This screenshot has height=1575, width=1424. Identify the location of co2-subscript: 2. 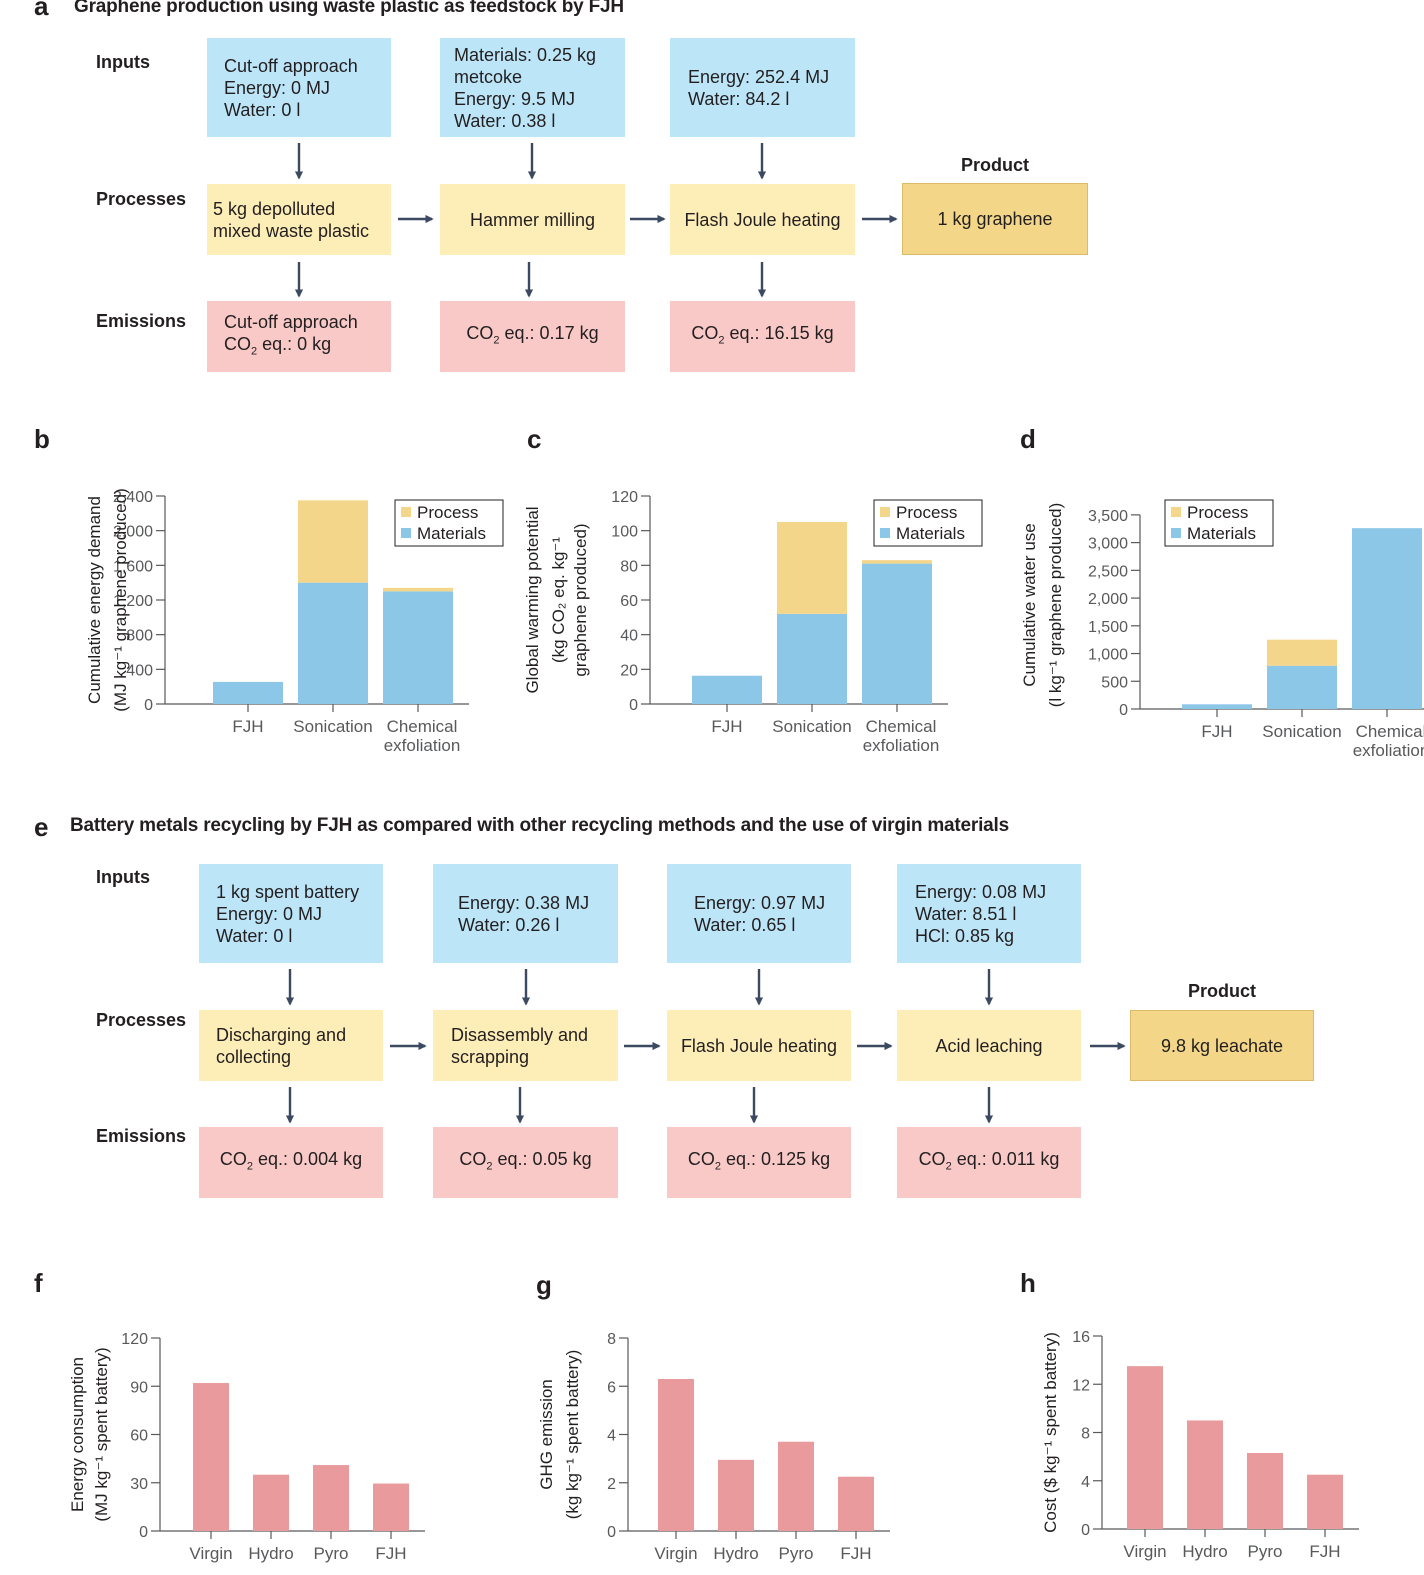
(250, 1166).